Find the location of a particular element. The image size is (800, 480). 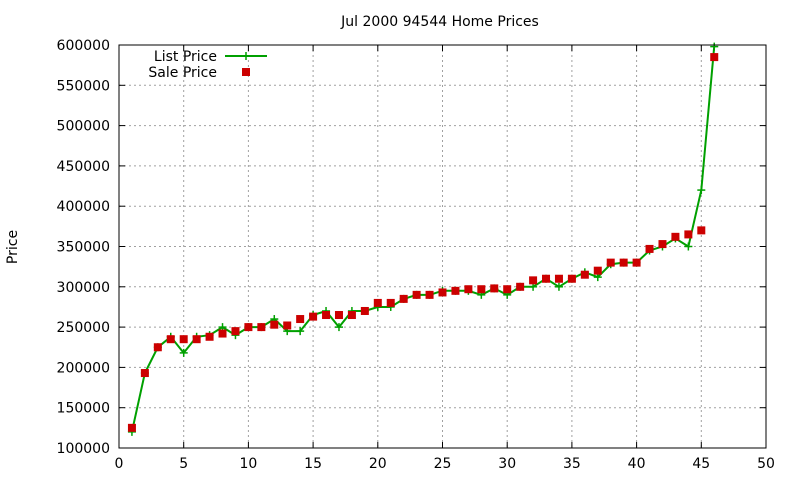

y-tick-label: 400000 is located at coordinates (83, 207).